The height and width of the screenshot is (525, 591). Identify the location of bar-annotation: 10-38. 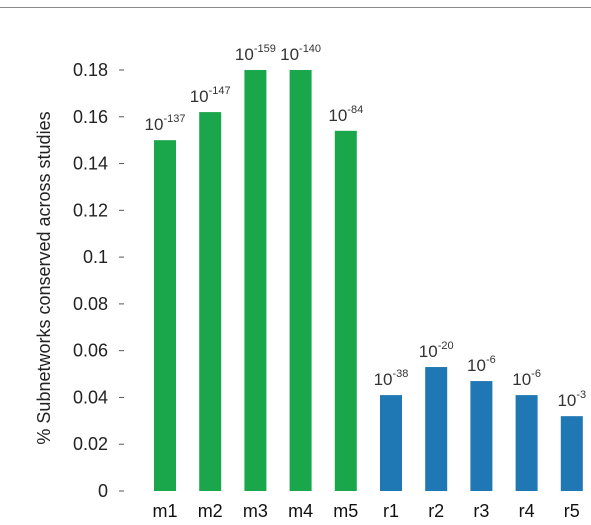
(391, 378).